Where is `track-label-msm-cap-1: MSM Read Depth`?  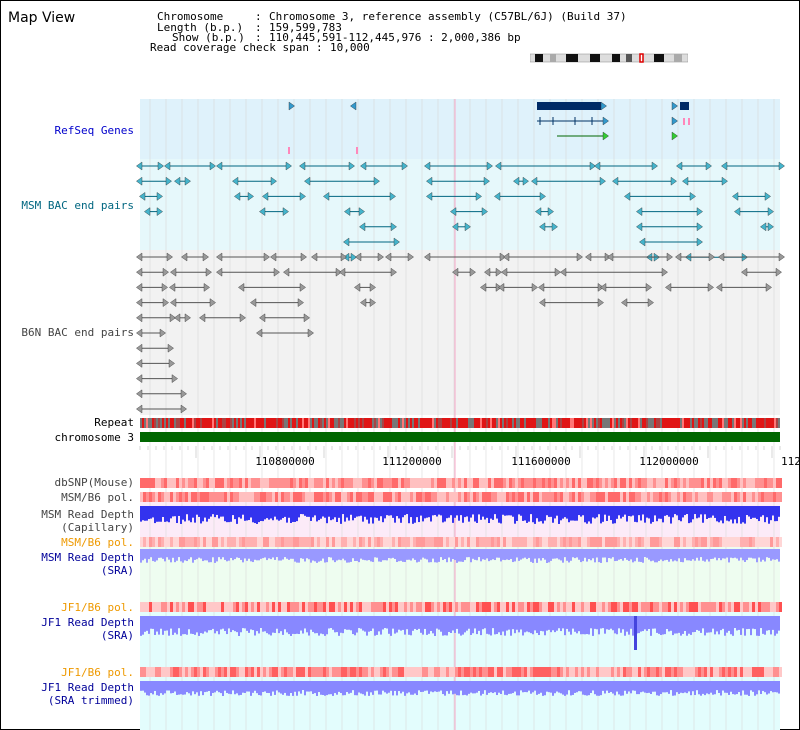 track-label-msm-cap-1: MSM Read Depth is located at coordinates (87, 514).